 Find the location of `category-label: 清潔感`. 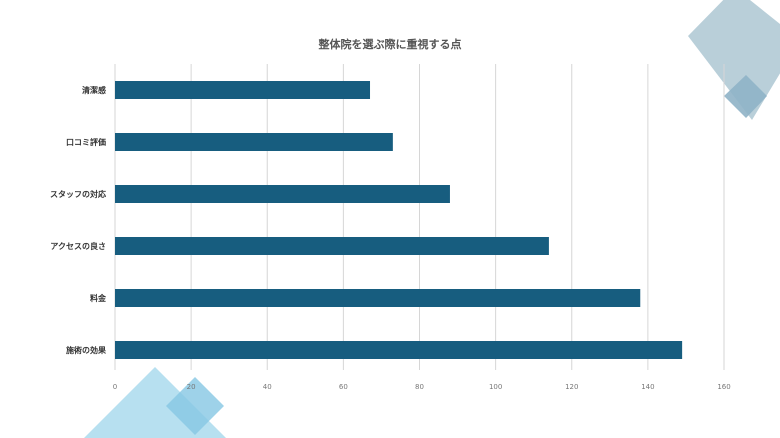

category-label: 清潔感 is located at coordinates (94, 90).